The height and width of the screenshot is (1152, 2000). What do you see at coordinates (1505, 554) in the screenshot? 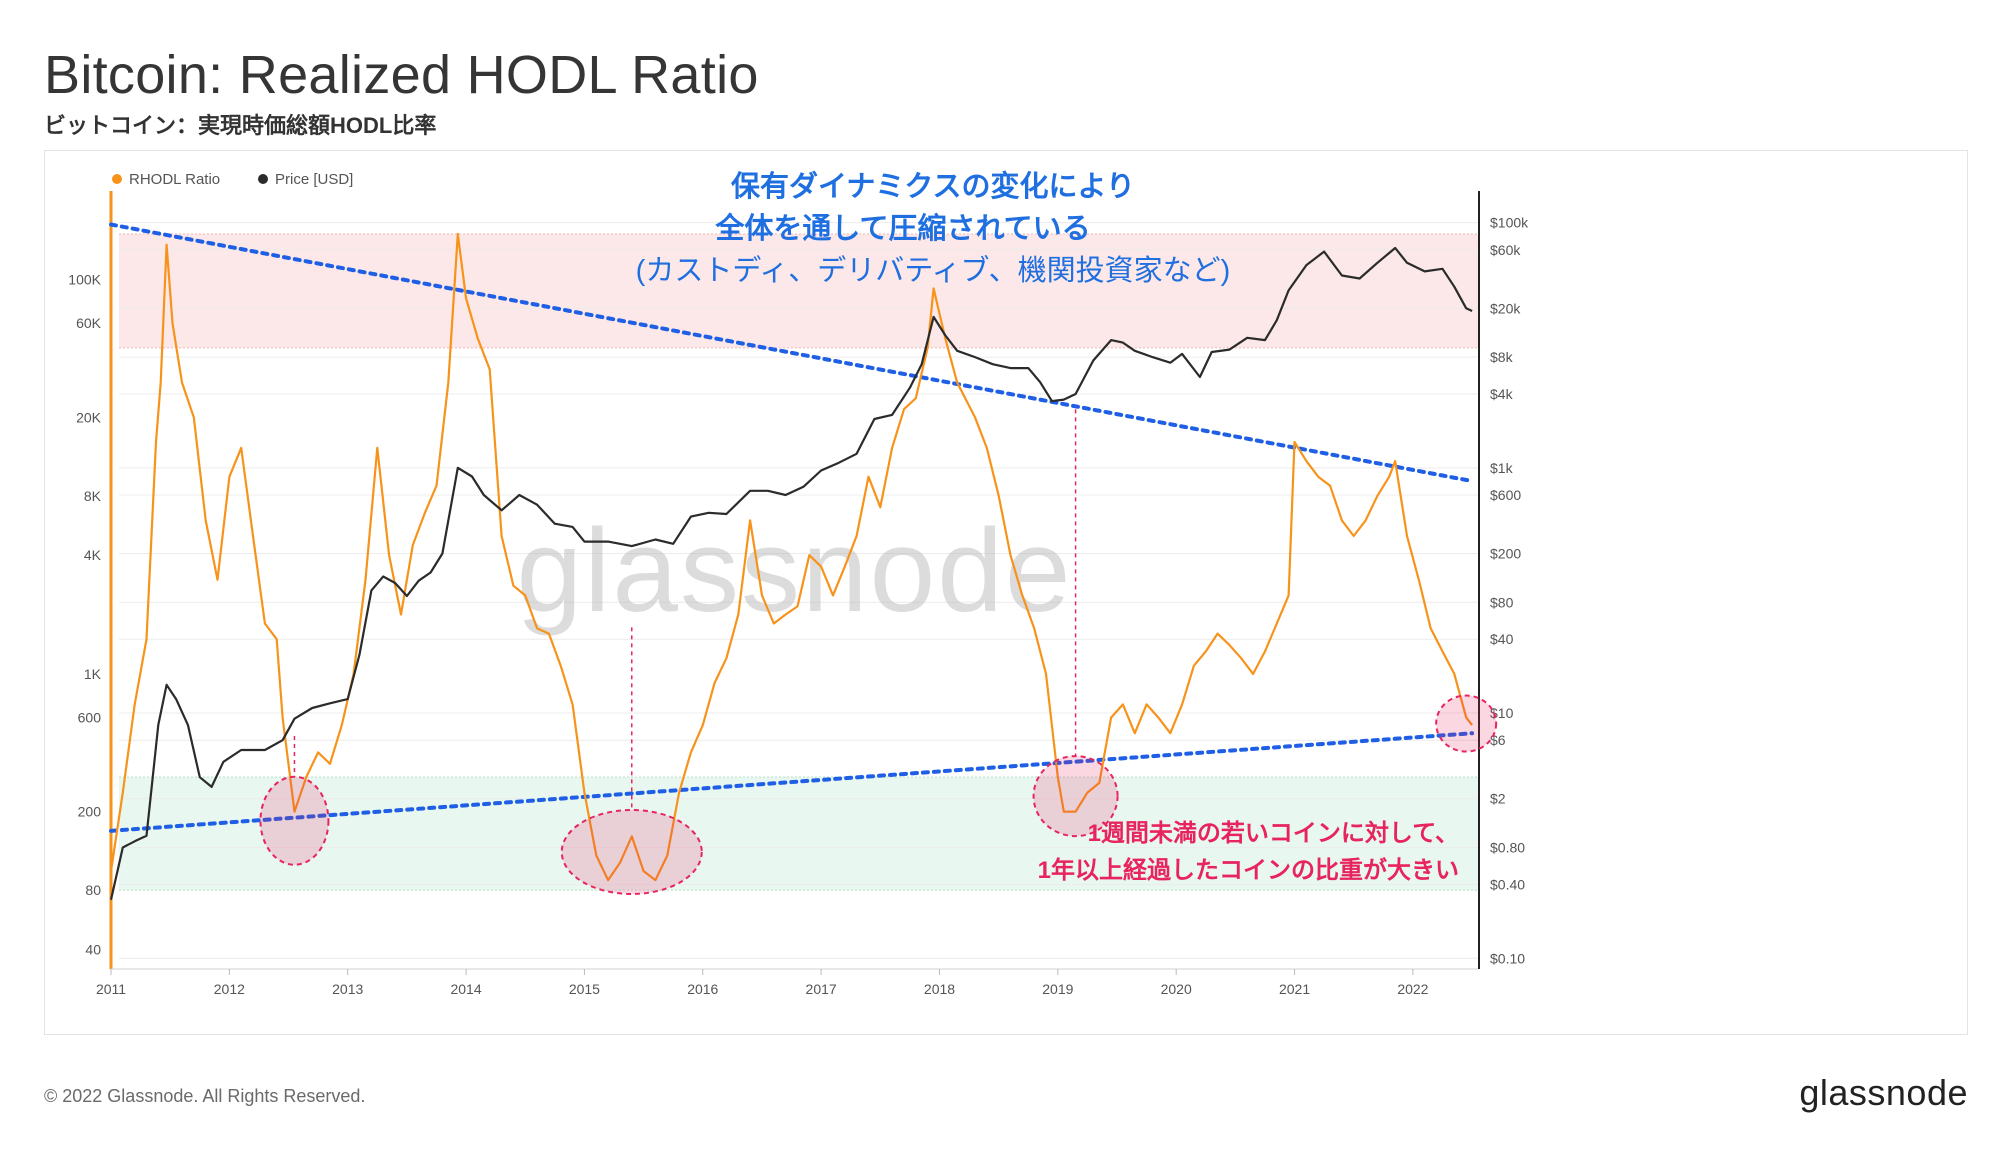
I see `y-right-tick-label: $200` at bounding box center [1505, 554].